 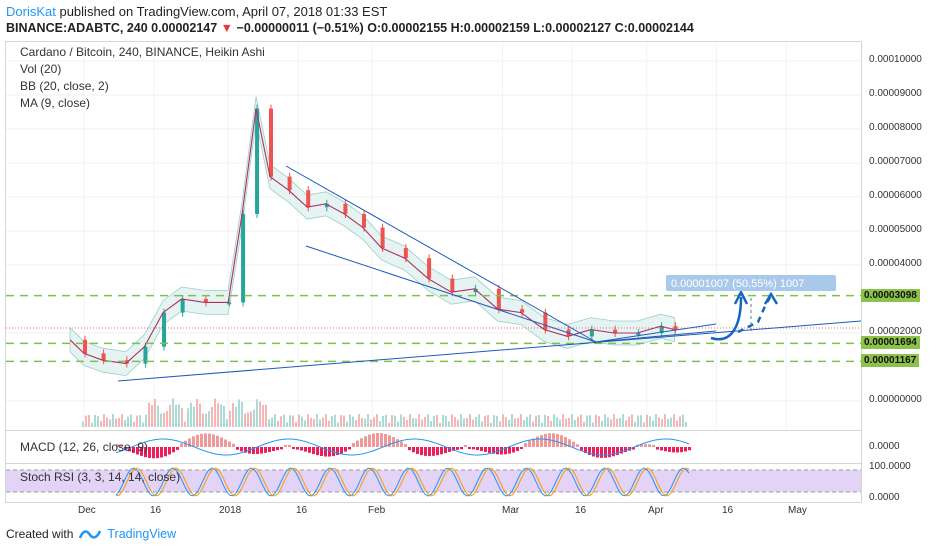 What do you see at coordinates (31, 11) in the screenshot?
I see `author-link: DorisKat` at bounding box center [31, 11].